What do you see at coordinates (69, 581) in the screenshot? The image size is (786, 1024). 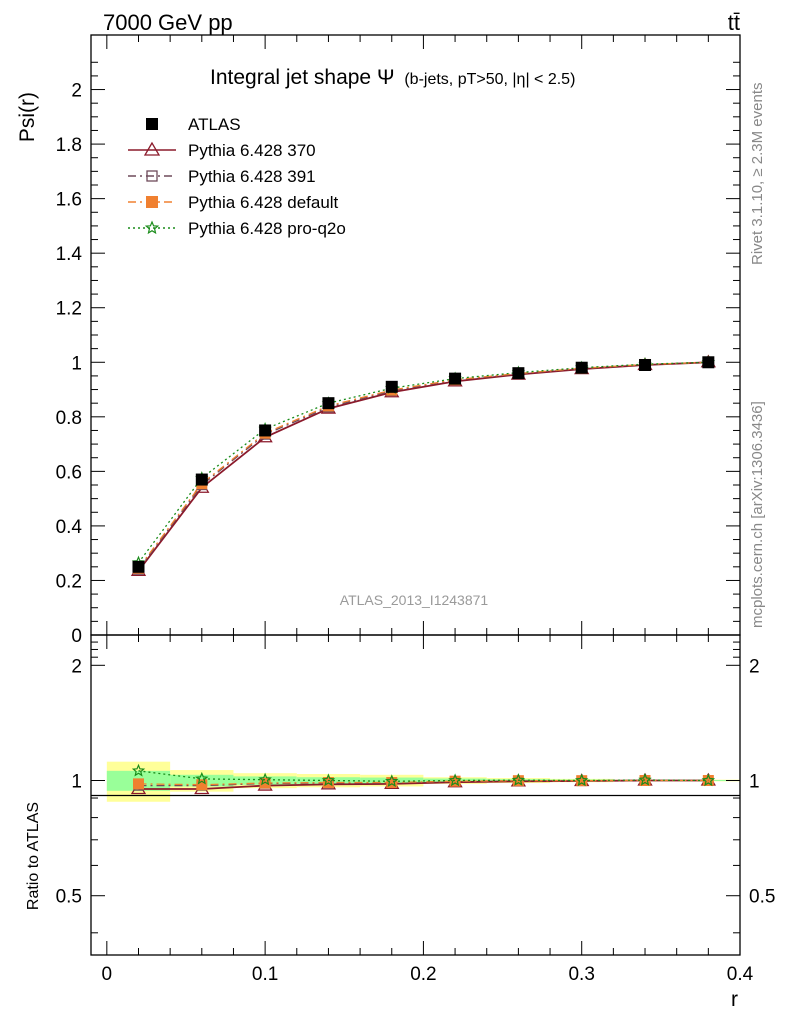 I see `y-tick-label: 0.2` at bounding box center [69, 581].